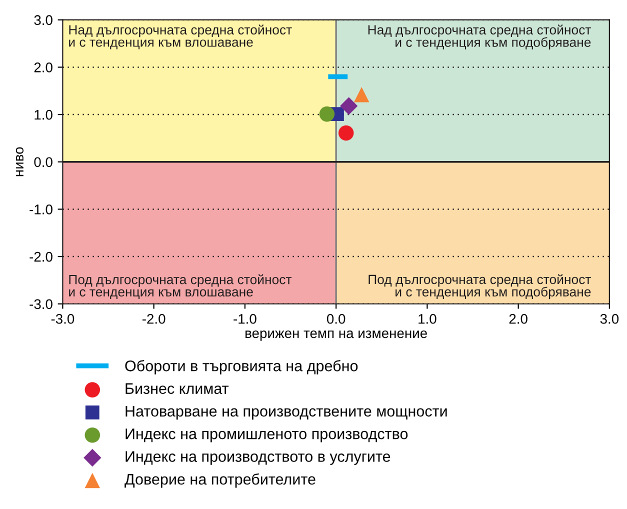  I want to click on annotation: Под дългосрочната средна стойност и с тенденция към влошаване, so click(180, 287).